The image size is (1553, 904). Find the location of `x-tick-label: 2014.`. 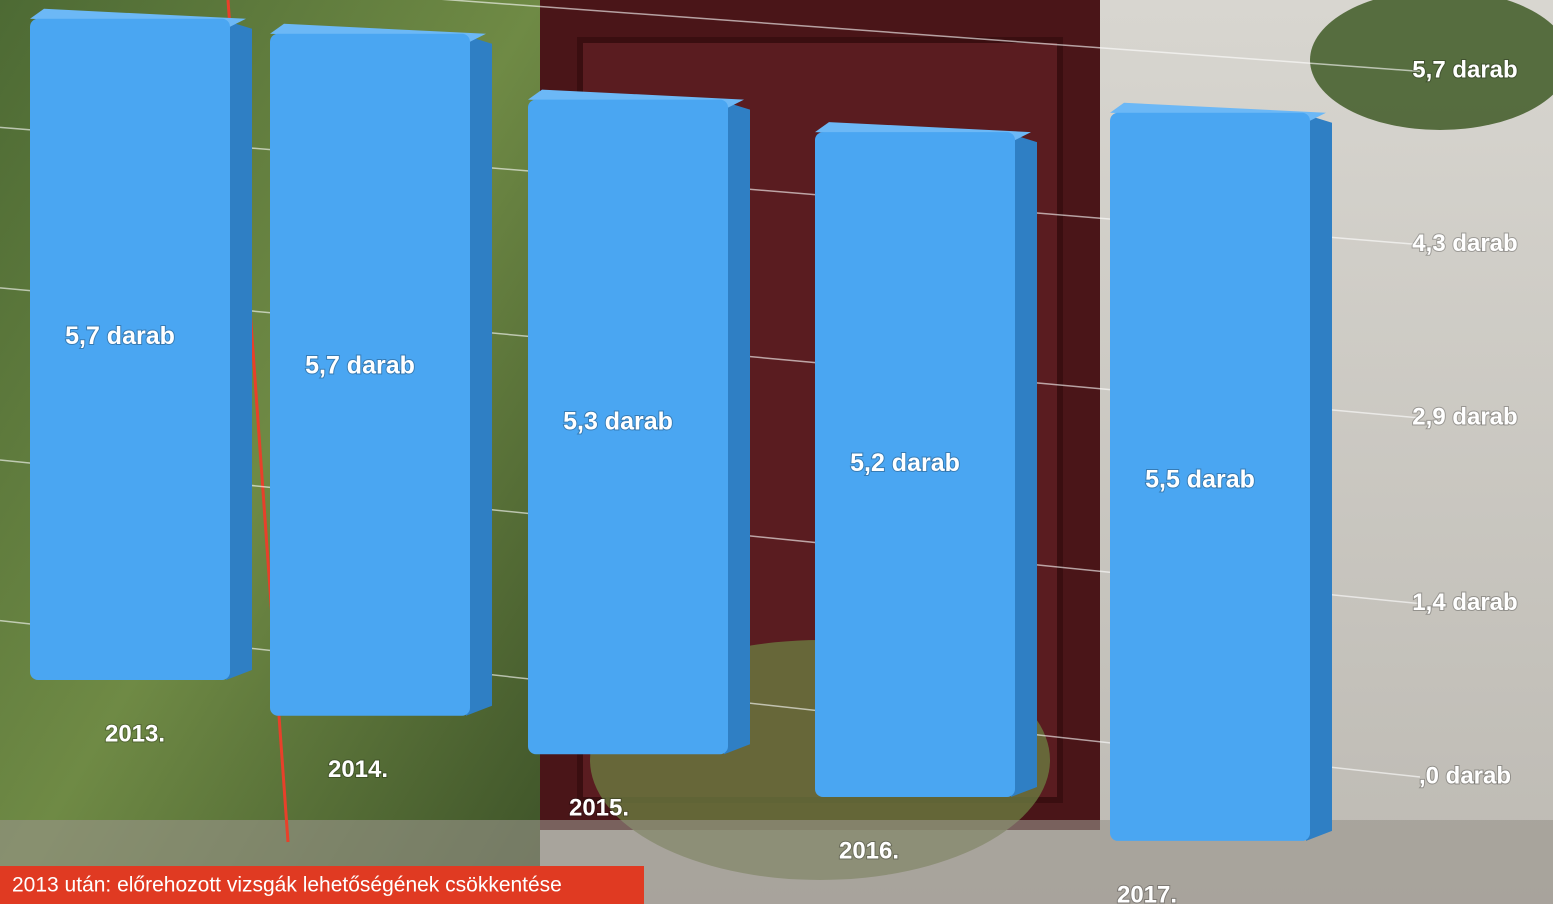

x-tick-label: 2014. is located at coordinates (358, 769).